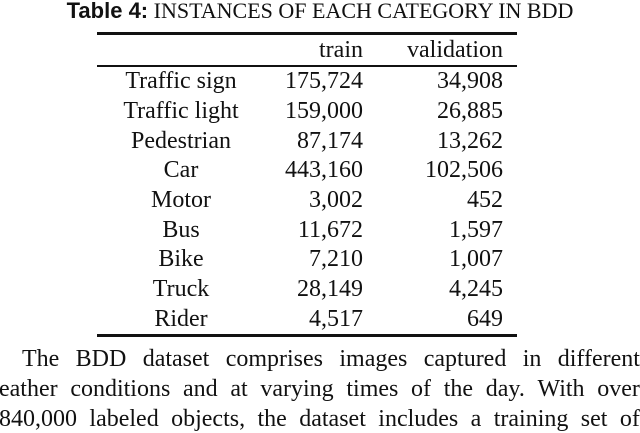 This screenshot has height=433, width=640. I want to click on cell-train: 11,672, so click(330, 229).